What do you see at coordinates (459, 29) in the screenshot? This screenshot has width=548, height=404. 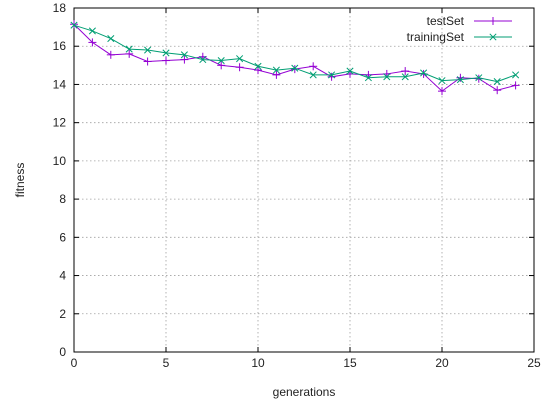 I see `legend: testSet trainingSet` at bounding box center [459, 29].